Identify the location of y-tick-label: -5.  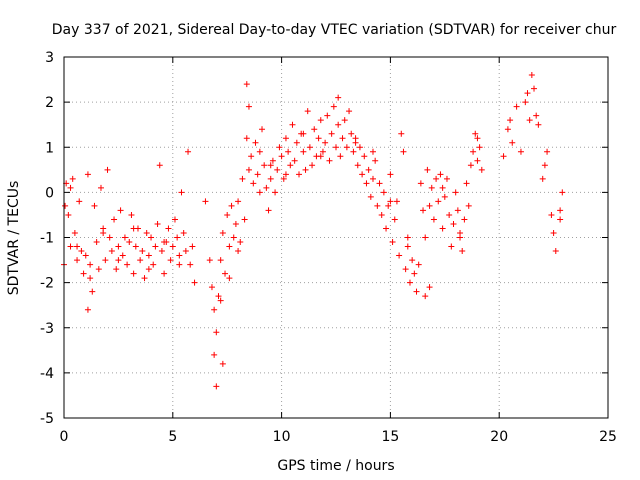
(47, 419).